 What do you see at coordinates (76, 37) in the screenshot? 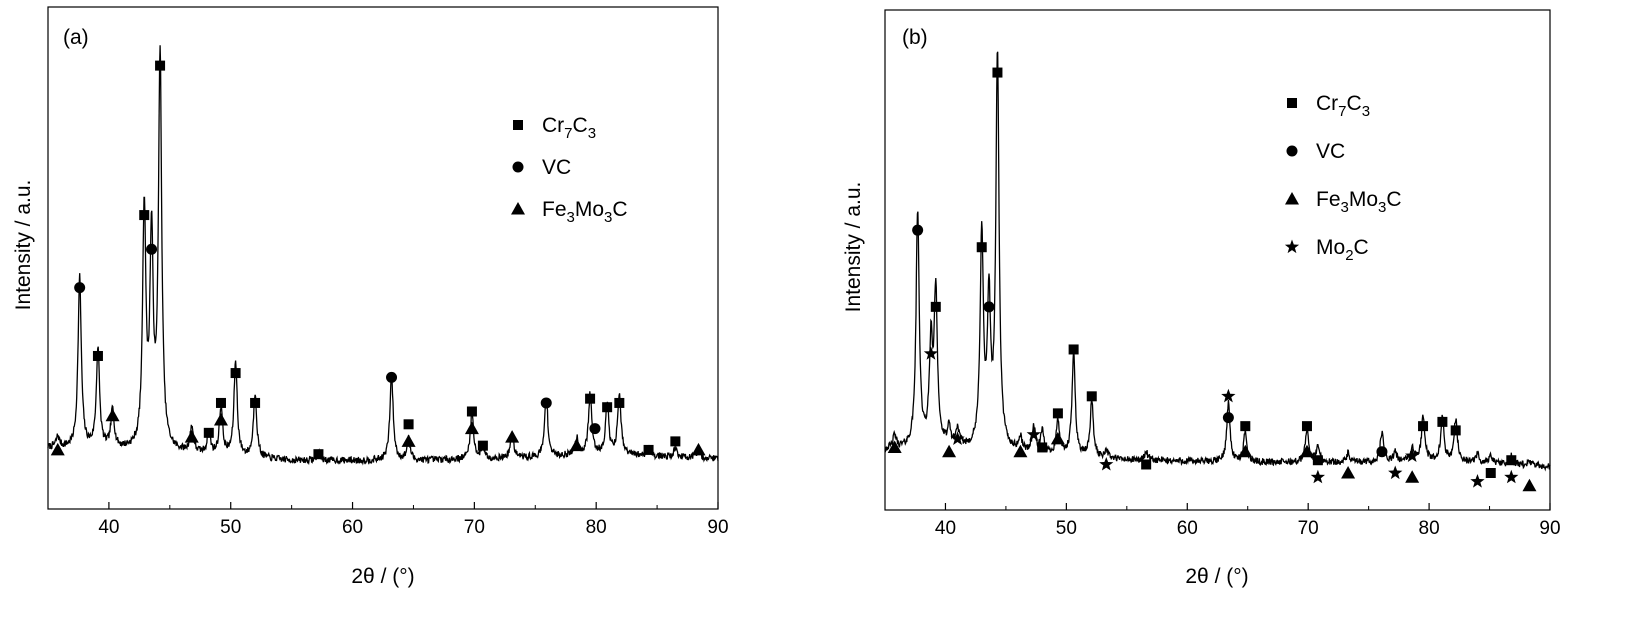
I see `panel-label: (a)` at bounding box center [76, 37].